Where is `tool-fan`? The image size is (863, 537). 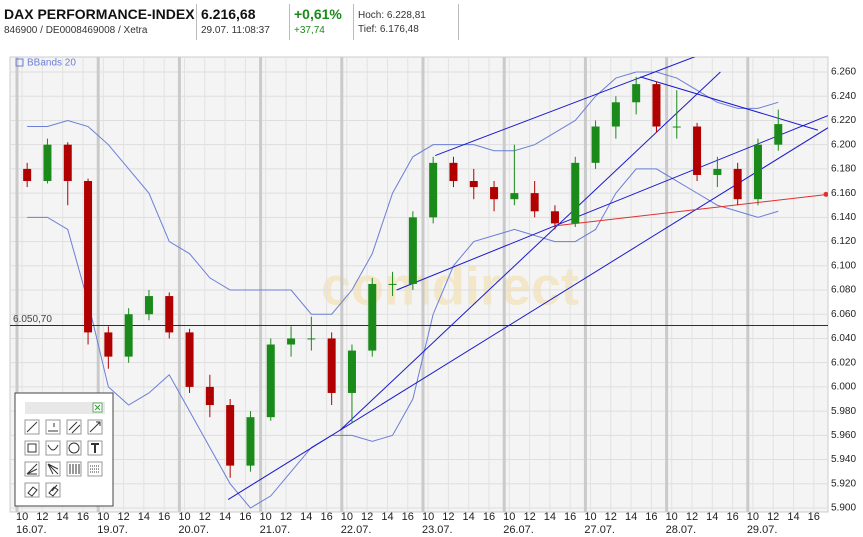
tool-fan is located at coordinates (32, 469).